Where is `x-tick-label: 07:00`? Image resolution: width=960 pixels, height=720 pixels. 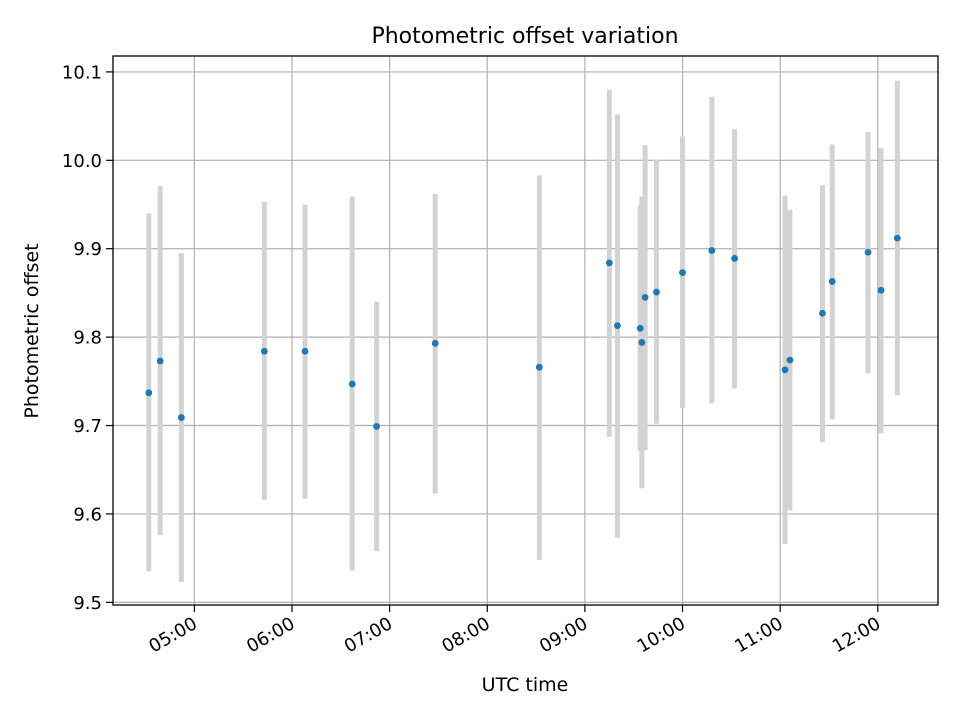 x-tick-label: 07:00 is located at coordinates (368, 635).